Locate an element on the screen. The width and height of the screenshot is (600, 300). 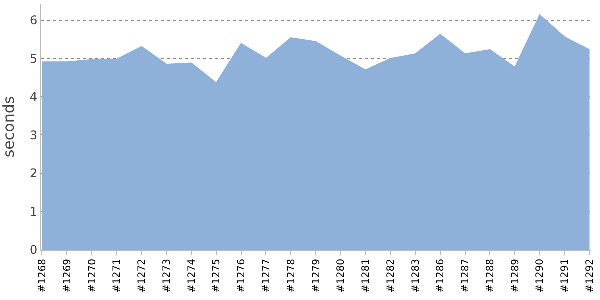
x-tick-label: #1287 is located at coordinates (466, 276).